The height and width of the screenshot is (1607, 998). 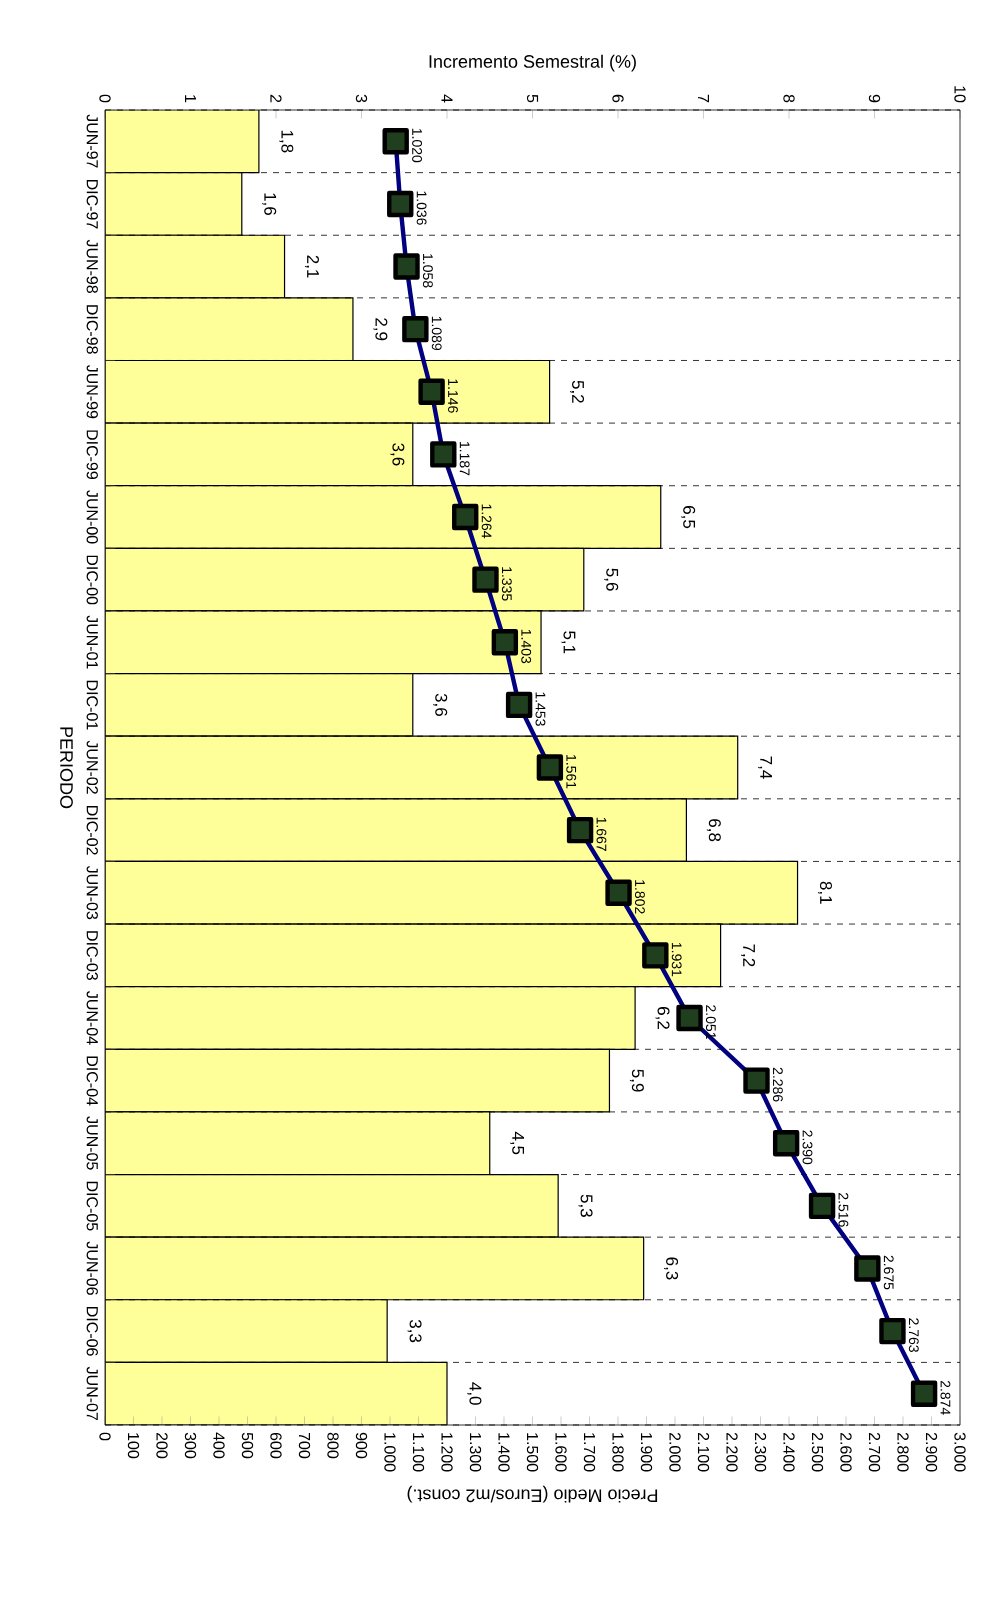 I want to click on y-tick-label: DIC-01, so click(x=92, y=705).